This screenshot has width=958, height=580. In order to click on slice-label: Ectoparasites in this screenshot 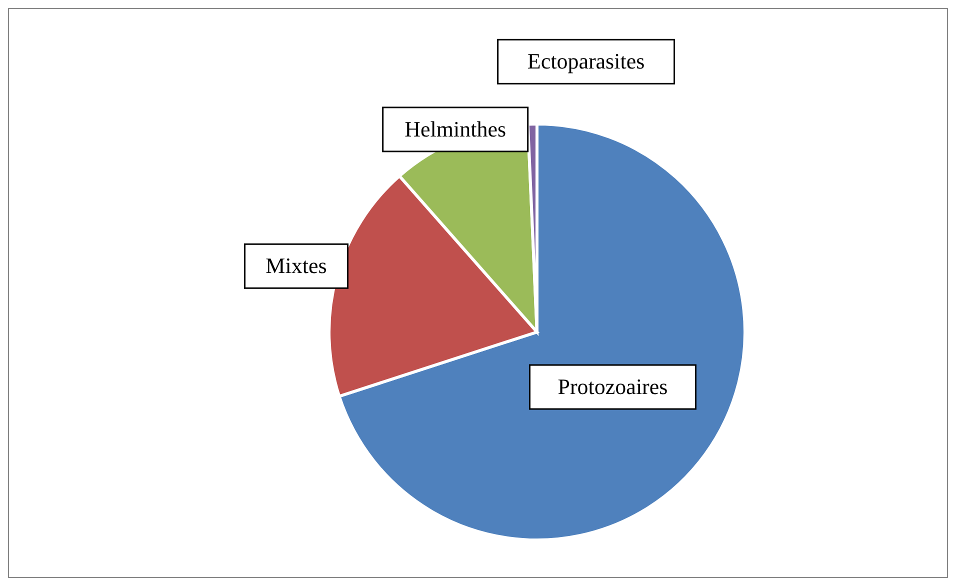, I will do `click(586, 61)`.